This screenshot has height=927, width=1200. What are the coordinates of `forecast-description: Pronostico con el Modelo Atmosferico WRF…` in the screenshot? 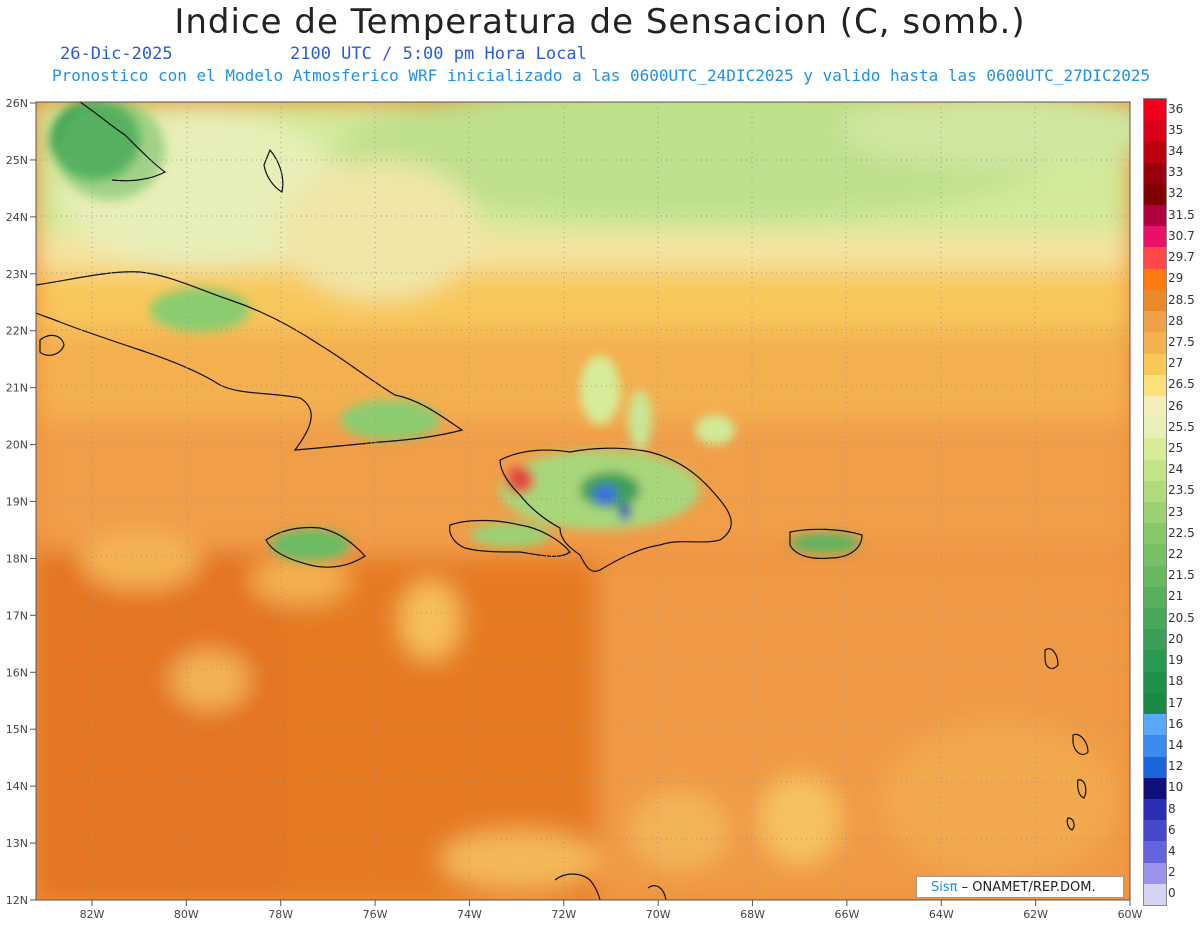 It's located at (601, 75).